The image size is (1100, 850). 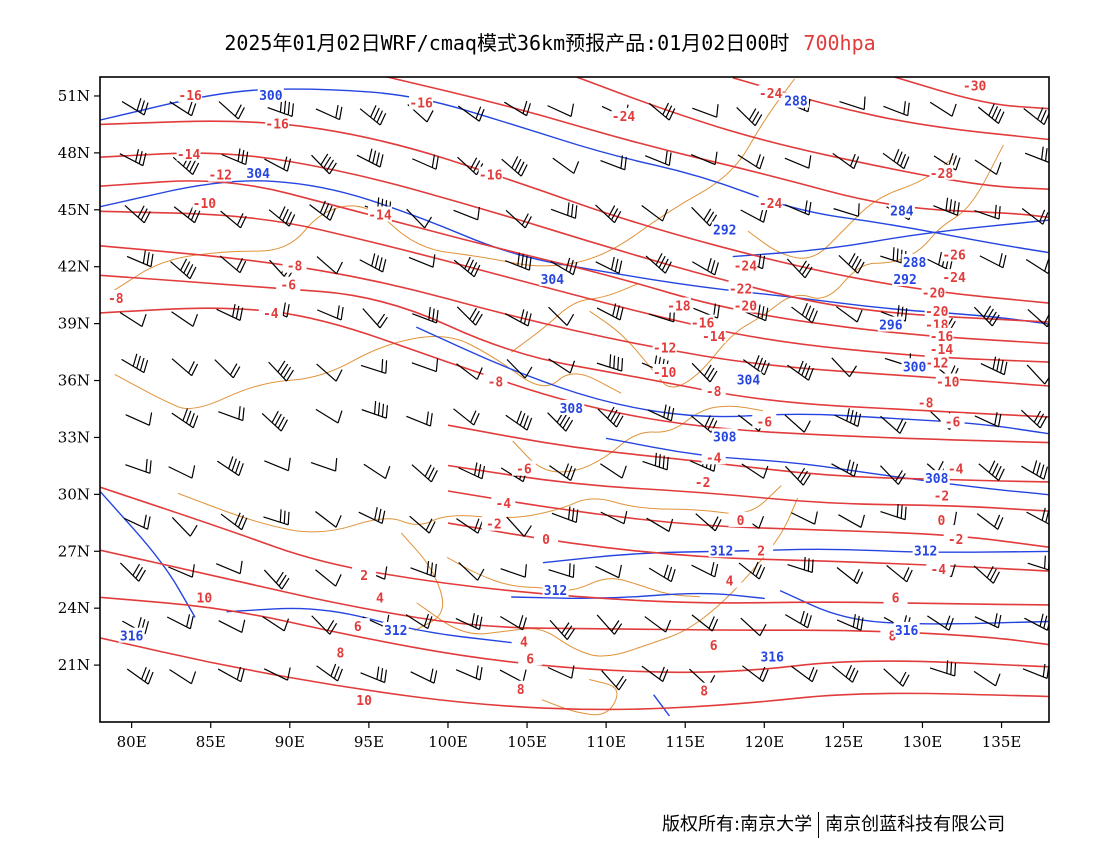 What do you see at coordinates (664, 348) in the screenshot?
I see `temperature-label: -12` at bounding box center [664, 348].